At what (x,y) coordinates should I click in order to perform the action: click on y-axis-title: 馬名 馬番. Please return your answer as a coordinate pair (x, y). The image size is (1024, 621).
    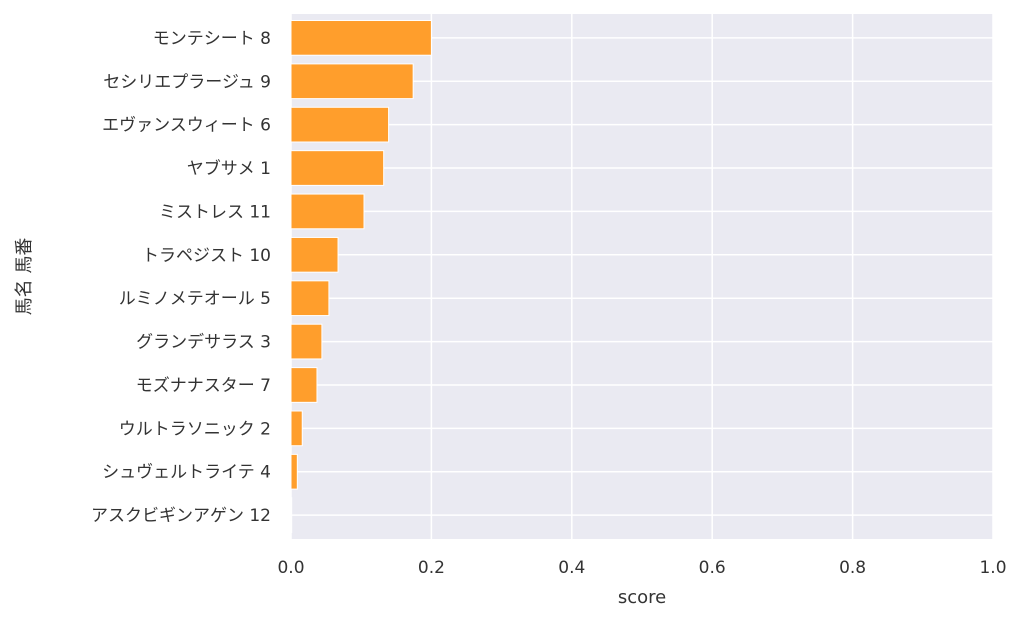
    Looking at the image, I should click on (24, 277).